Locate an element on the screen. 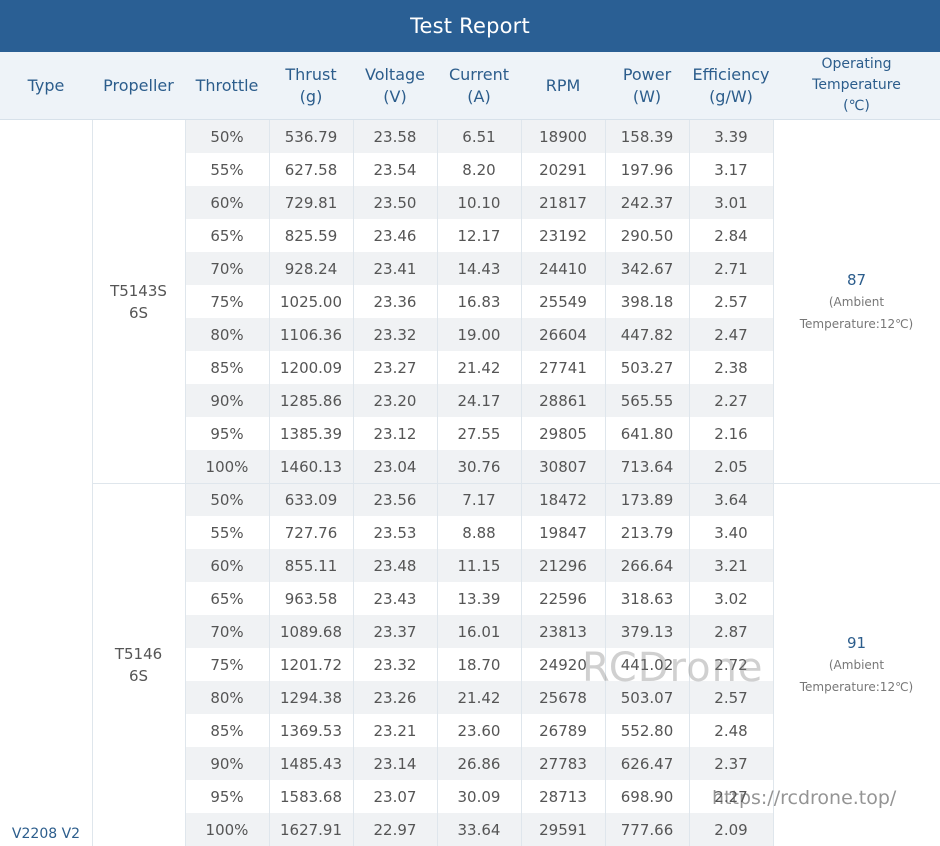 The width and height of the screenshot is (940, 846). cell-current: 13.39 is located at coordinates (479, 598).